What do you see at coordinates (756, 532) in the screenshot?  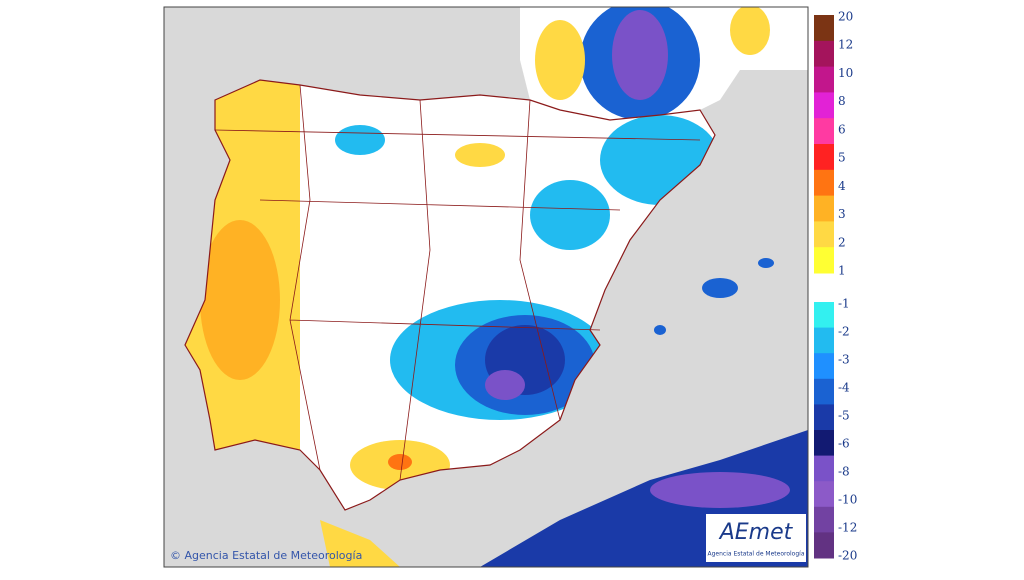 I see `logo: AEmet` at bounding box center [756, 532].